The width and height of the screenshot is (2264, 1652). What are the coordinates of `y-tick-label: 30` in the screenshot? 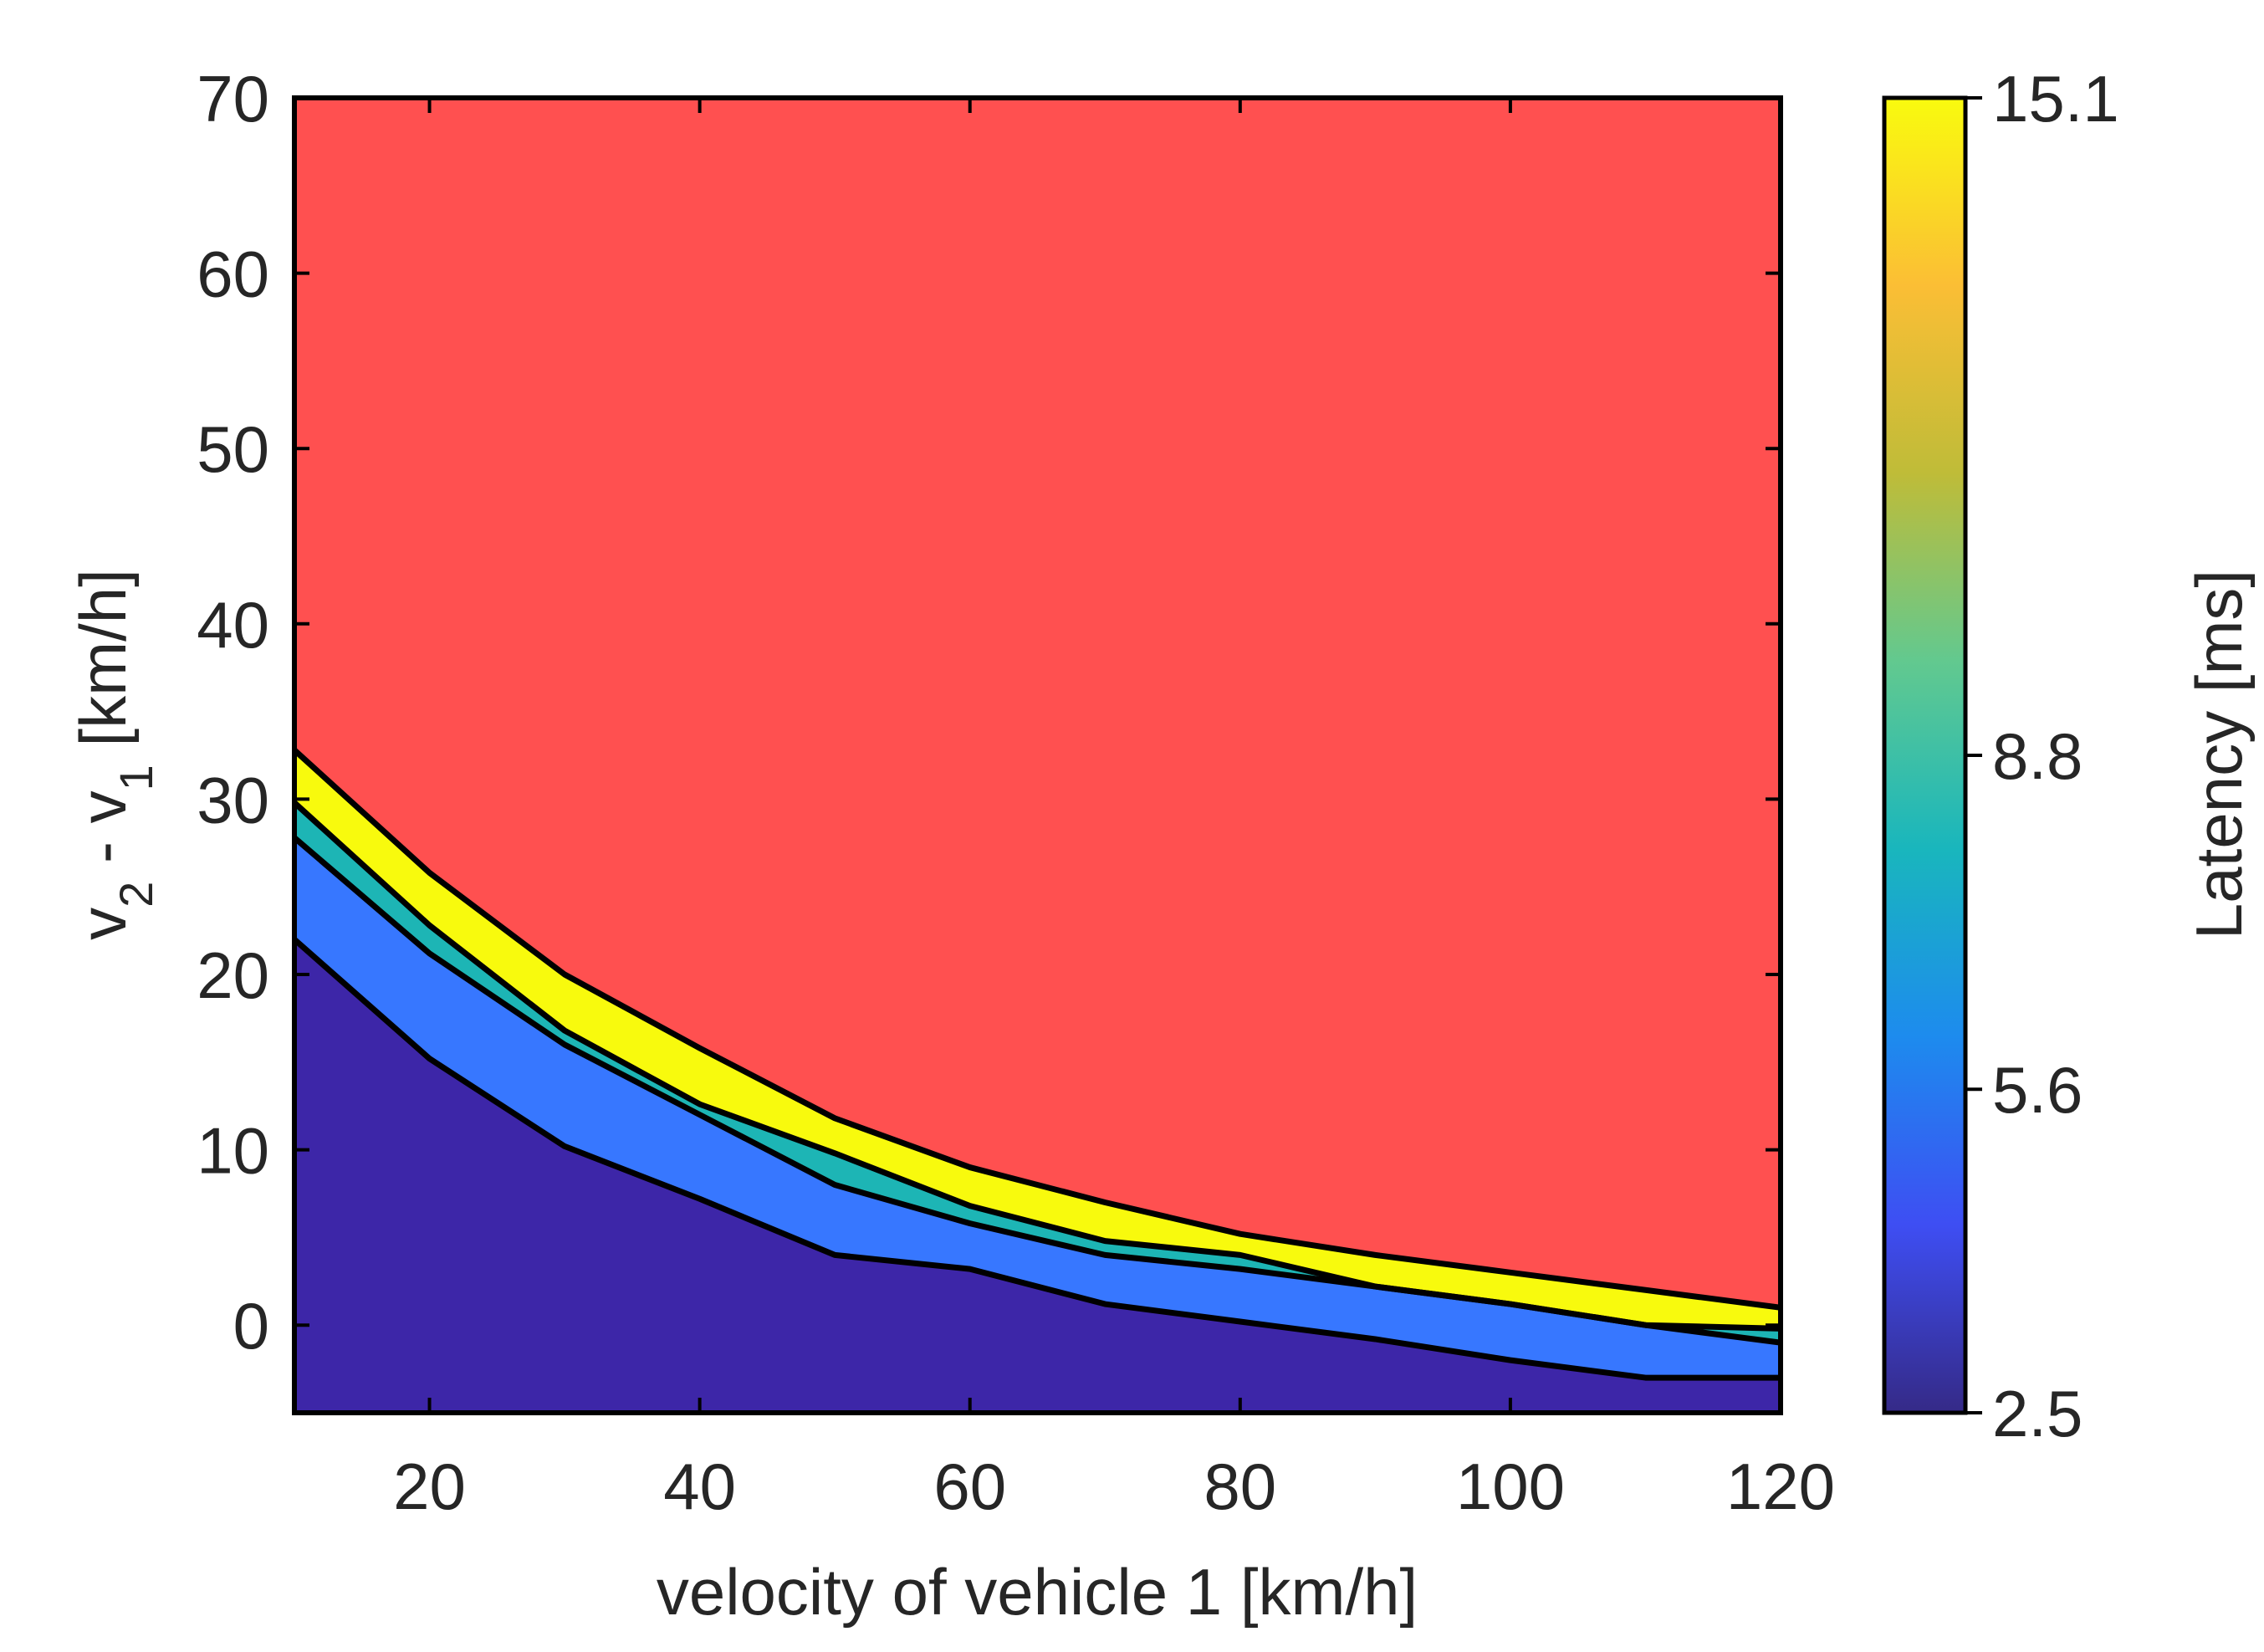 It's located at (233, 799).